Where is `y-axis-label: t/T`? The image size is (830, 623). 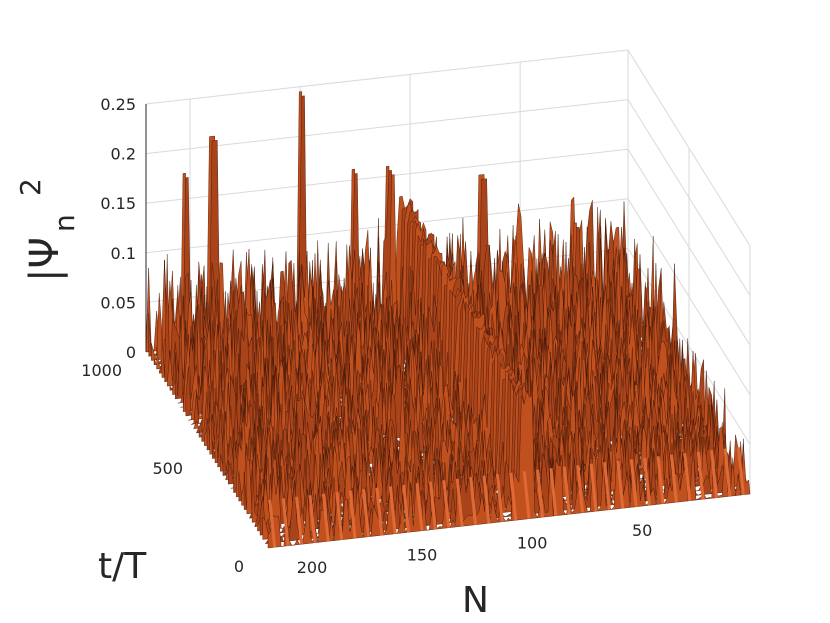 y-axis-label: t/T is located at coordinates (122, 566).